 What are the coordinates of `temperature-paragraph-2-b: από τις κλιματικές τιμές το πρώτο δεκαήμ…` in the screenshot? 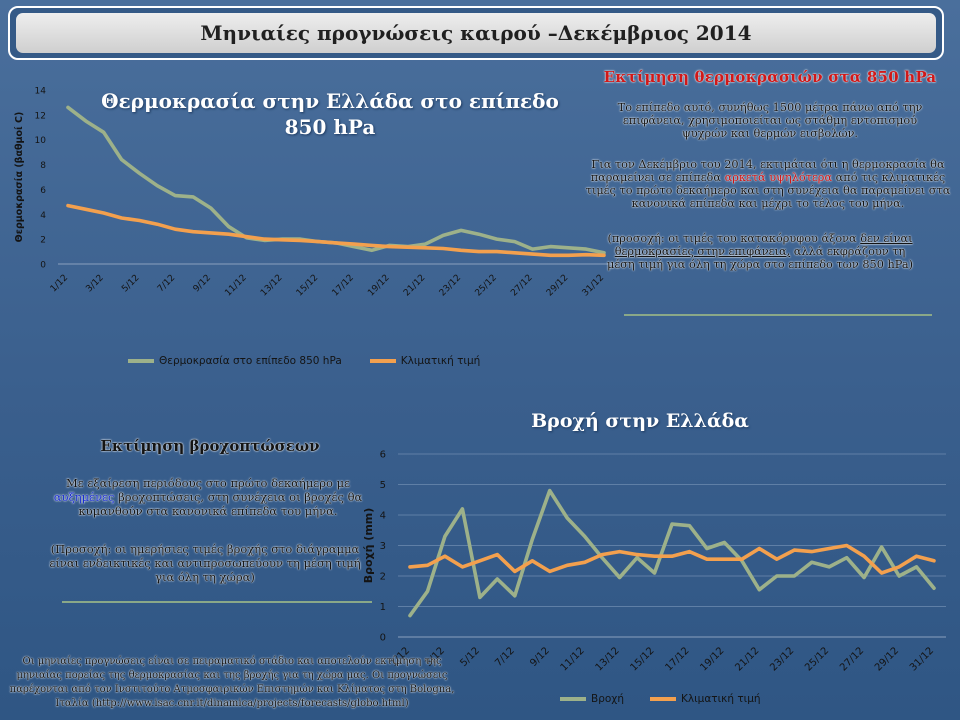 It's located at (768, 190).